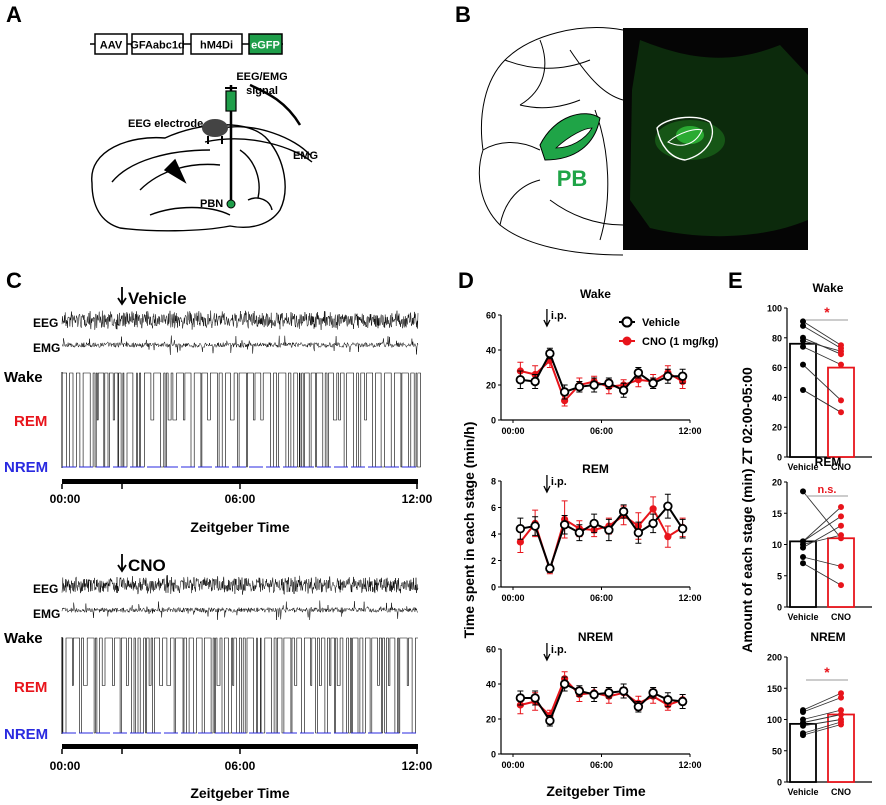  Describe the element at coordinates (240, 766) in the screenshot. I see `cno-tick-6: 06:00` at that location.